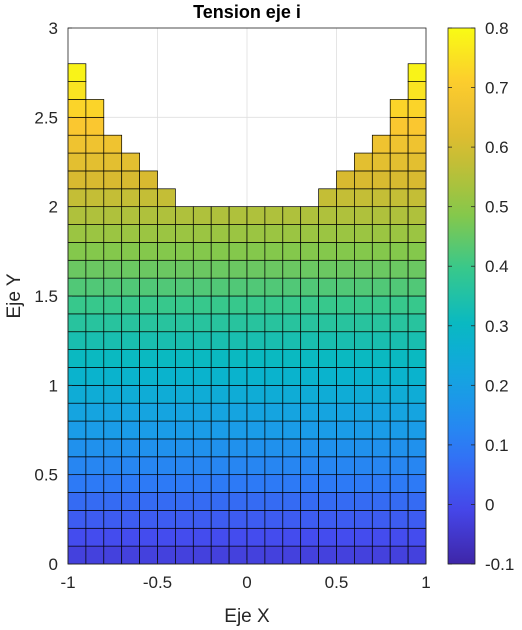  What do you see at coordinates (499, 564) in the screenshot?
I see `colorbar-tick-label: -0.1` at bounding box center [499, 564].